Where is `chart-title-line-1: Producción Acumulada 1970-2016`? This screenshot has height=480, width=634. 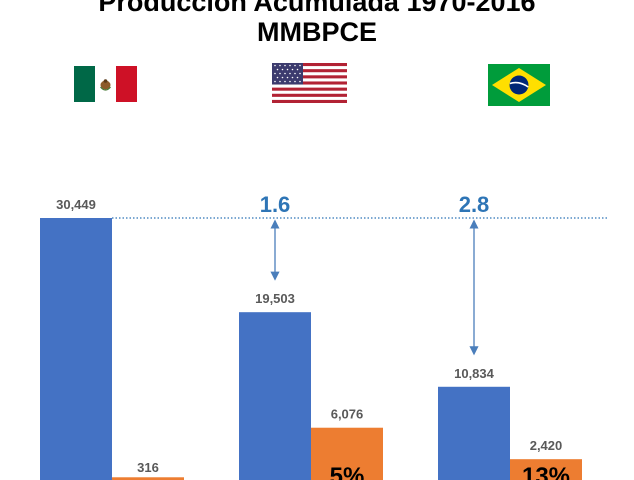 chart-title-line-1: Producción Acumulada 1970-2016 is located at coordinates (317, 8).